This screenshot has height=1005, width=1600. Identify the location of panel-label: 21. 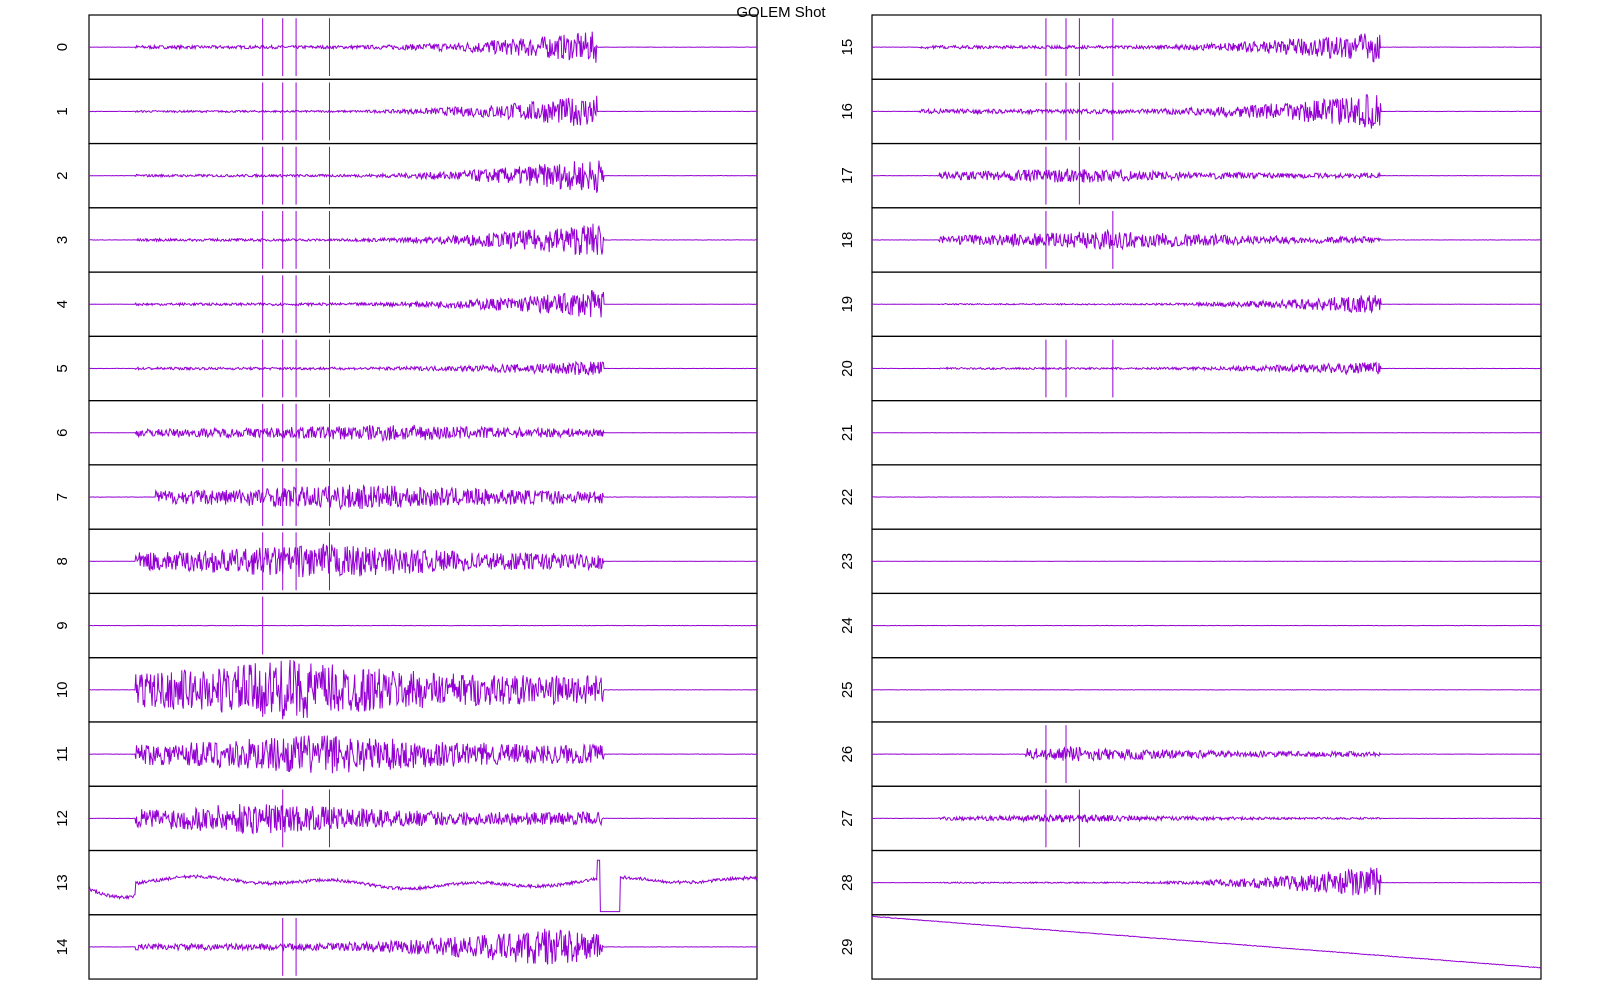
(847, 432).